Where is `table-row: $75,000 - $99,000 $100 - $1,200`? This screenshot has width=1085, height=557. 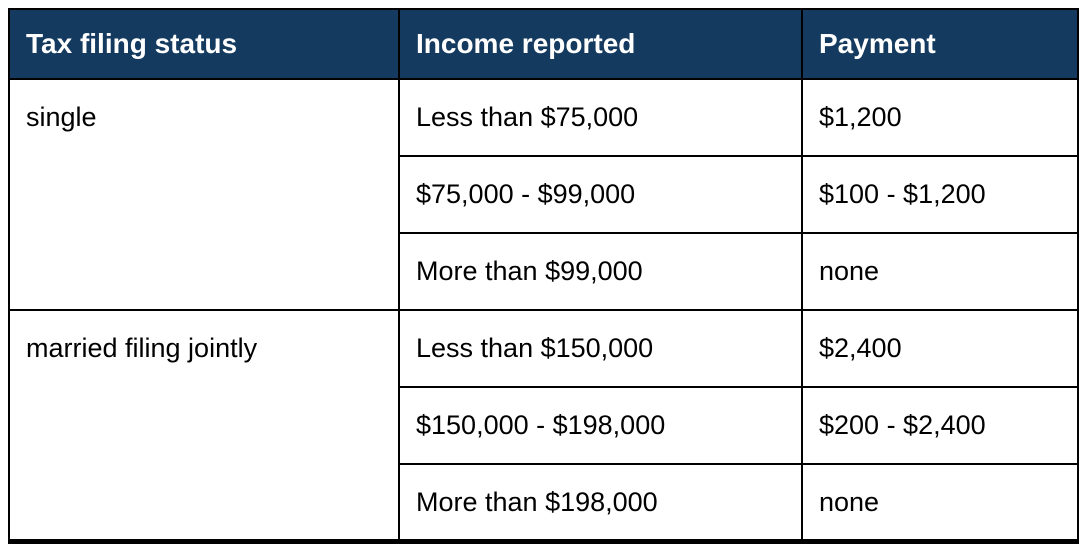
table-row: $75,000 - $99,000 $100 - $1,200 is located at coordinates (544, 194).